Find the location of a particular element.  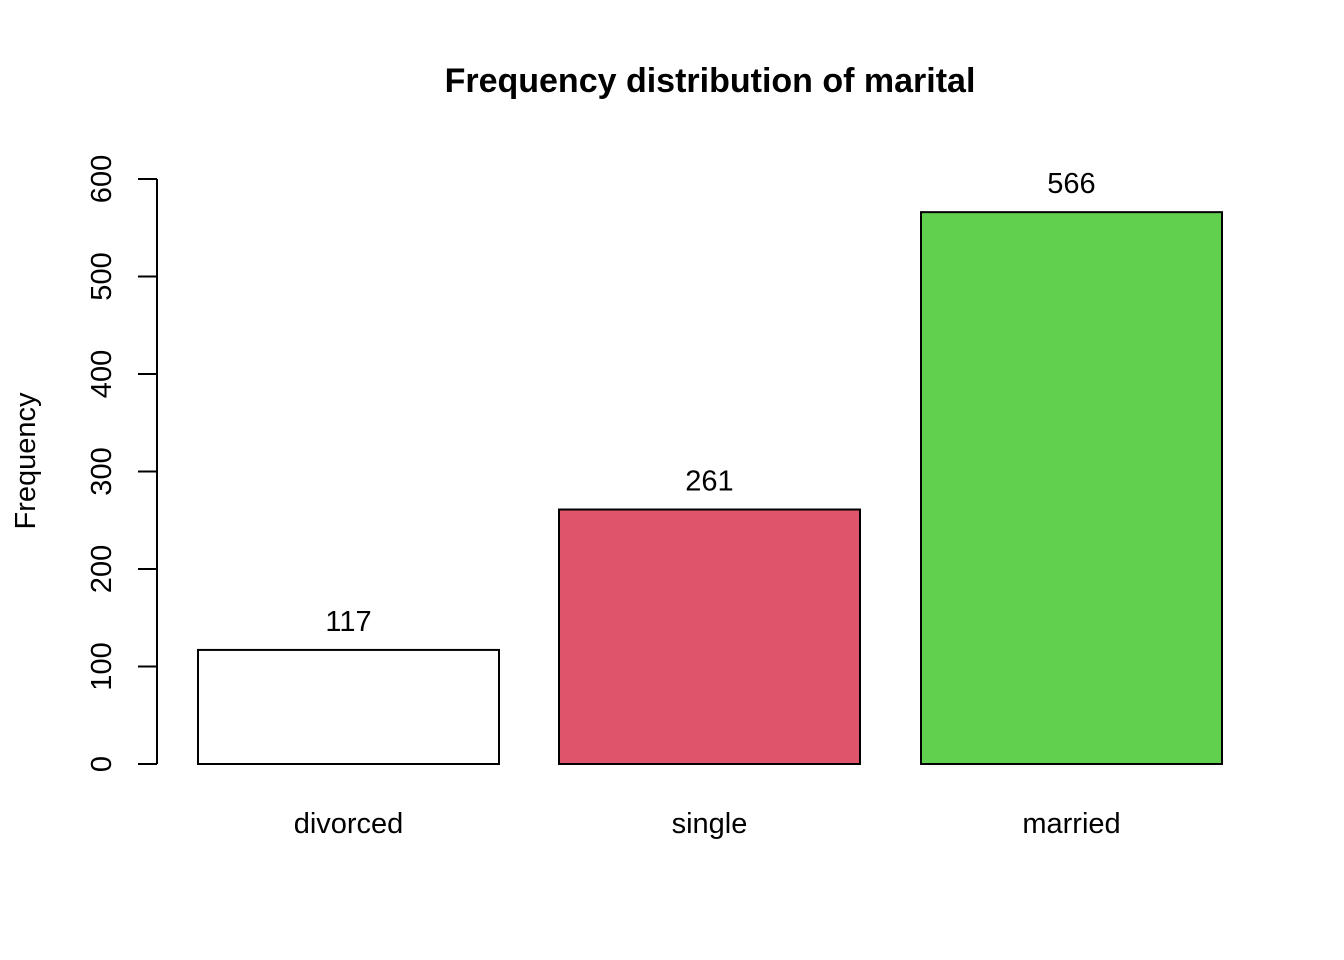

x-tick-label-married: married is located at coordinates (1071, 824).